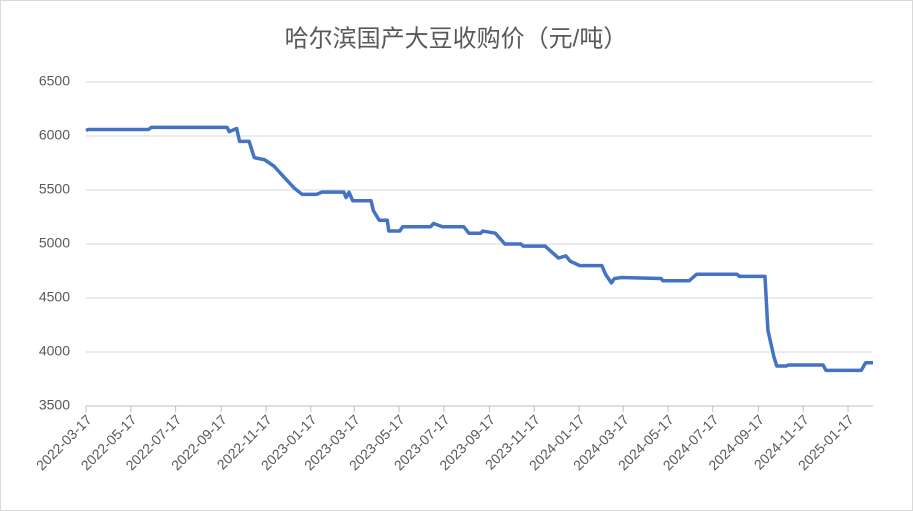  Describe the element at coordinates (54, 405) in the screenshot. I see `y-tick-label: 3500` at that location.